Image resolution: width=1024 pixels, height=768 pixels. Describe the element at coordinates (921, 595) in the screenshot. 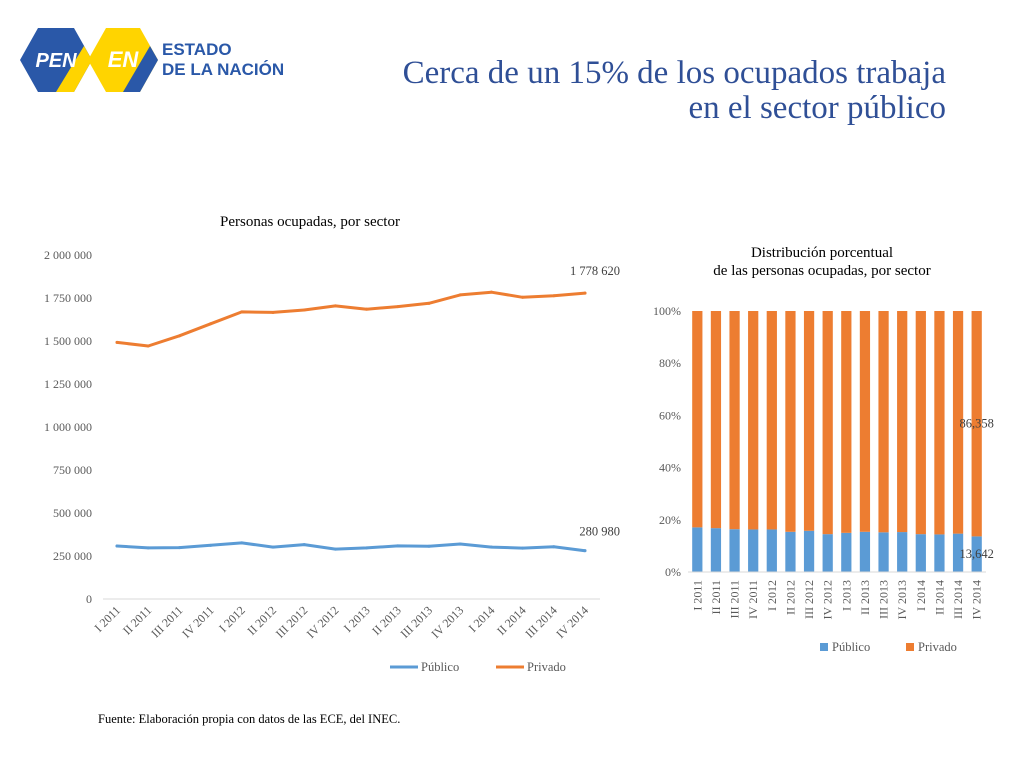

I see `bar-xtick-label: I 2014` at that location.